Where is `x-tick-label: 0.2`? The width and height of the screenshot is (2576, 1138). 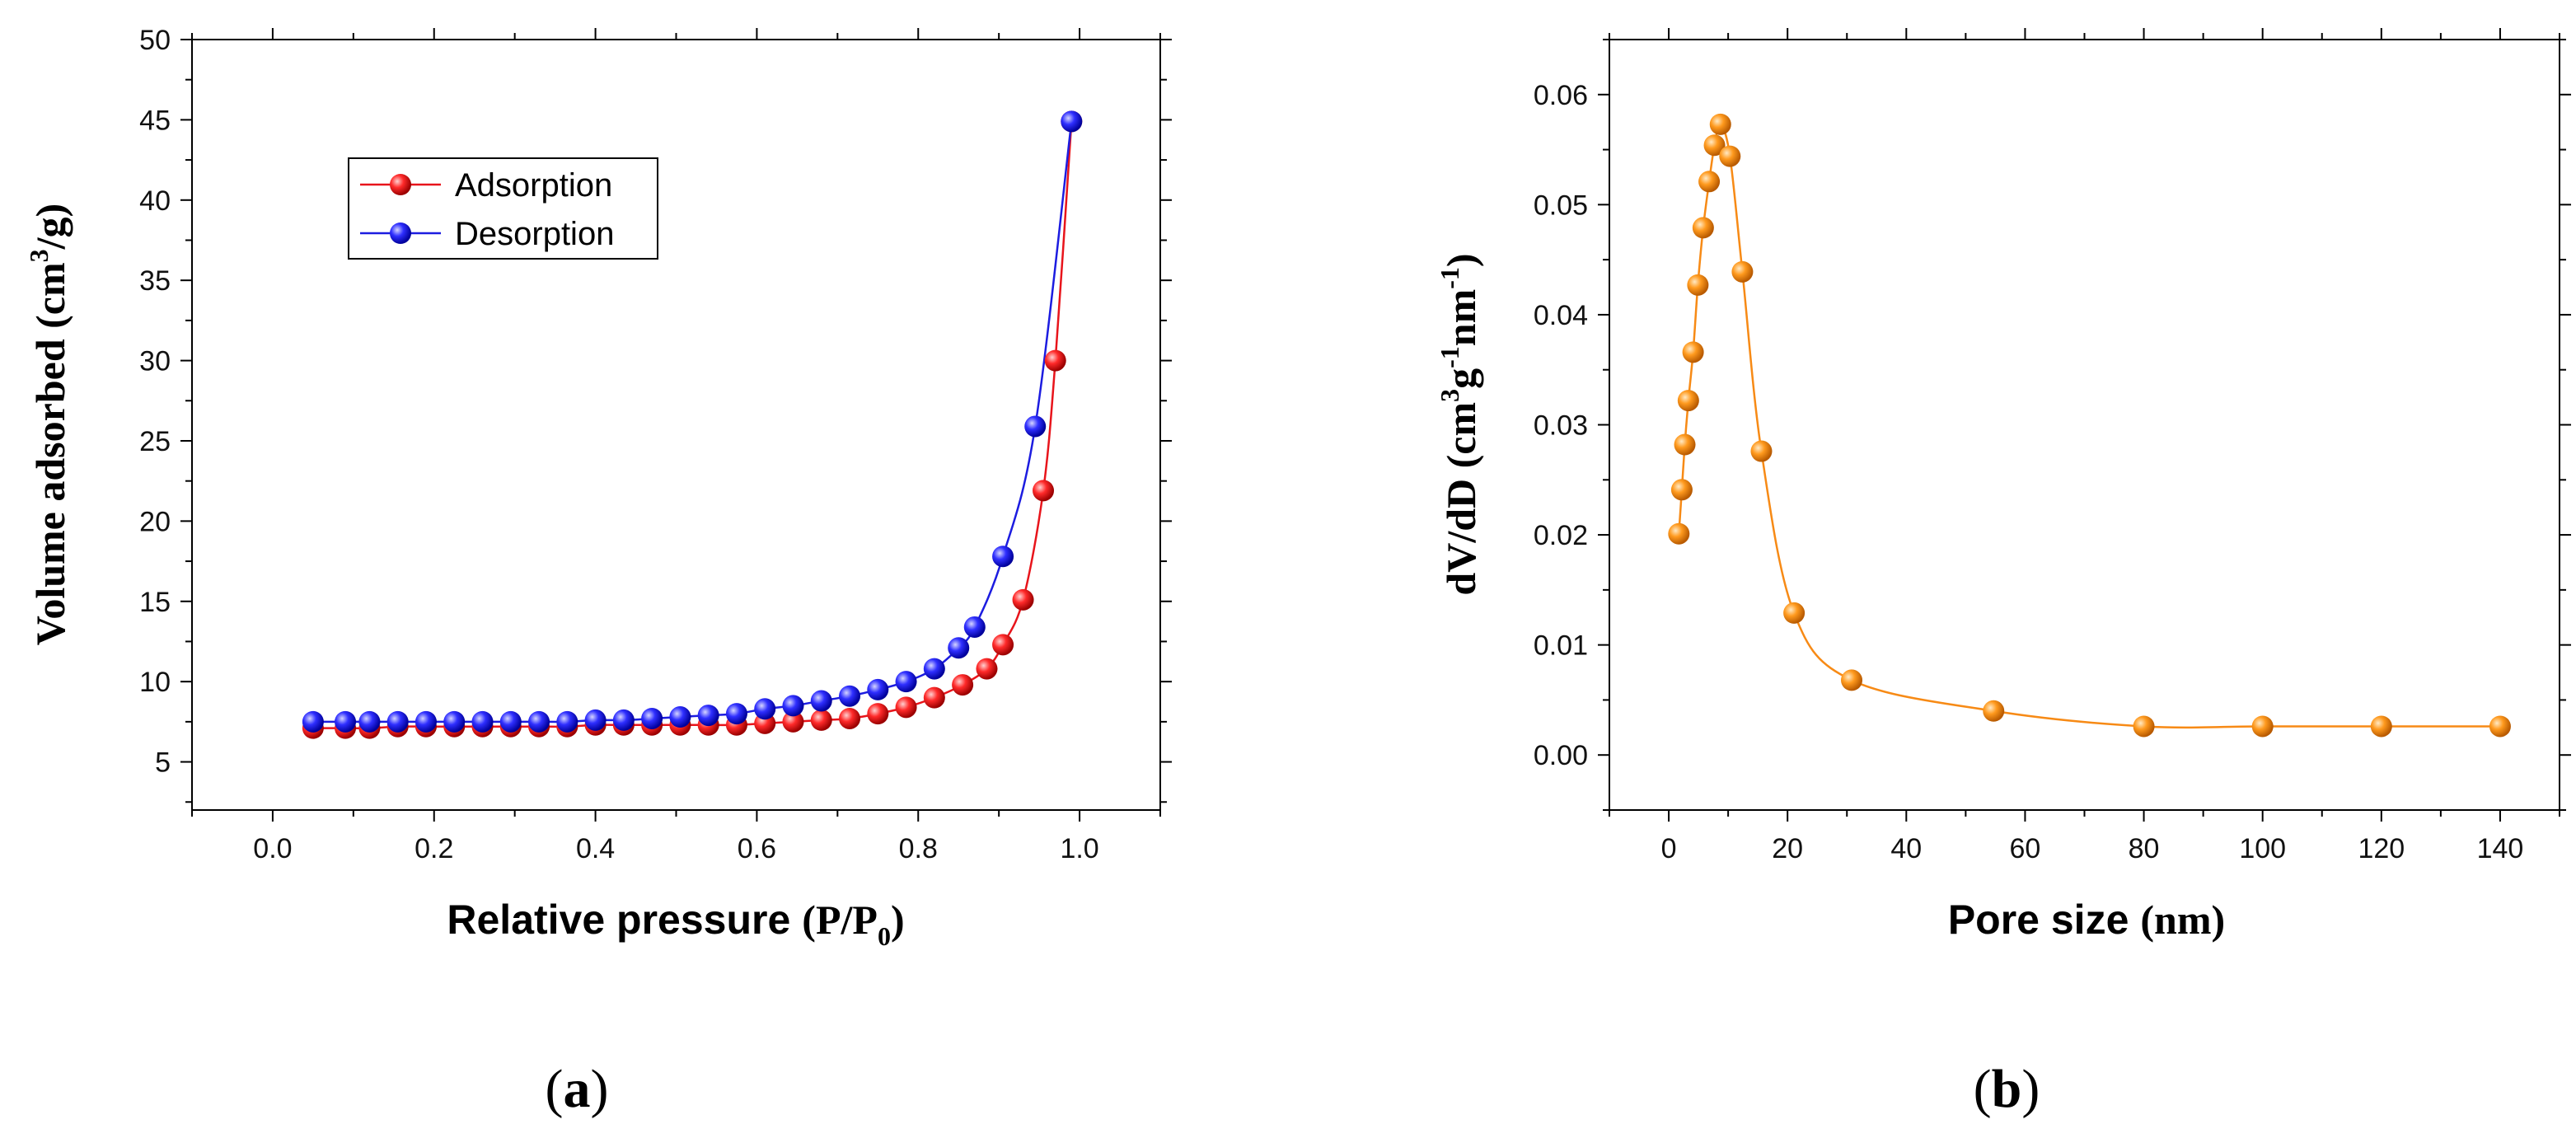
x-tick-label: 0.2 is located at coordinates (434, 849).